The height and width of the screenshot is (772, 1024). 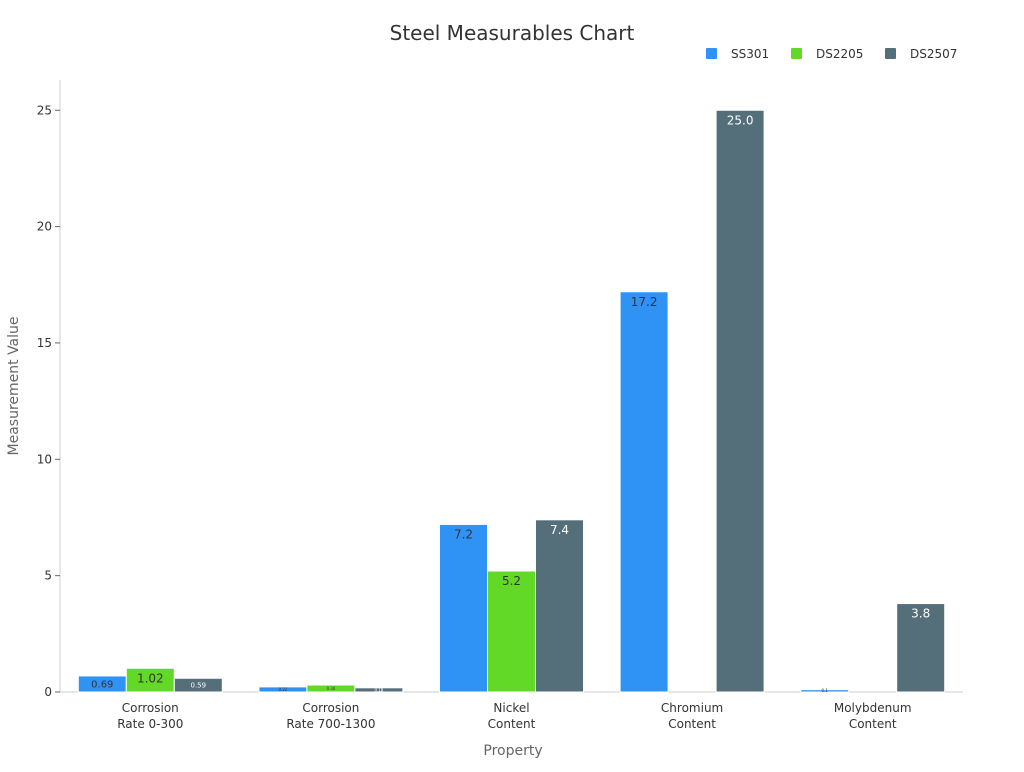 I want to click on y-tick-label: 20, so click(x=44, y=227).